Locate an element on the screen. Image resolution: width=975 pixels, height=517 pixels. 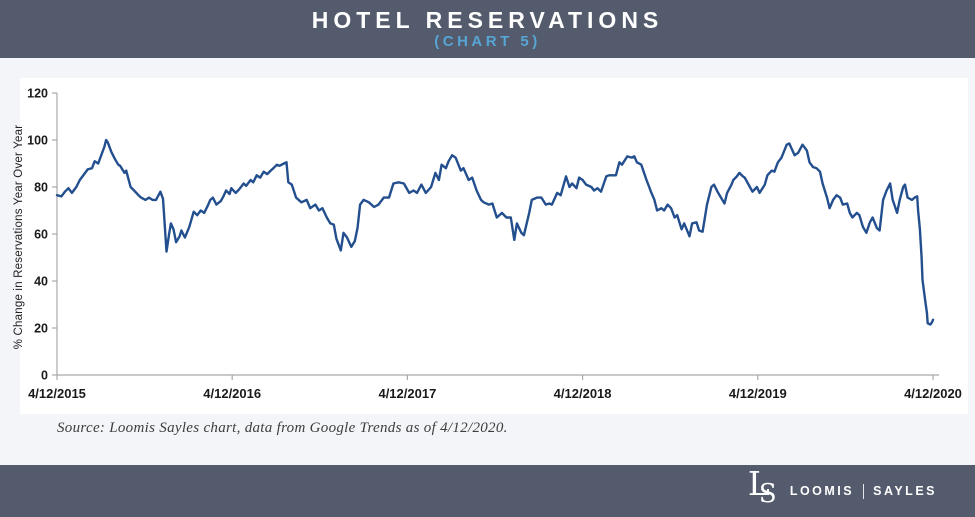
y-tick-label: 80 is located at coordinates (41, 188).